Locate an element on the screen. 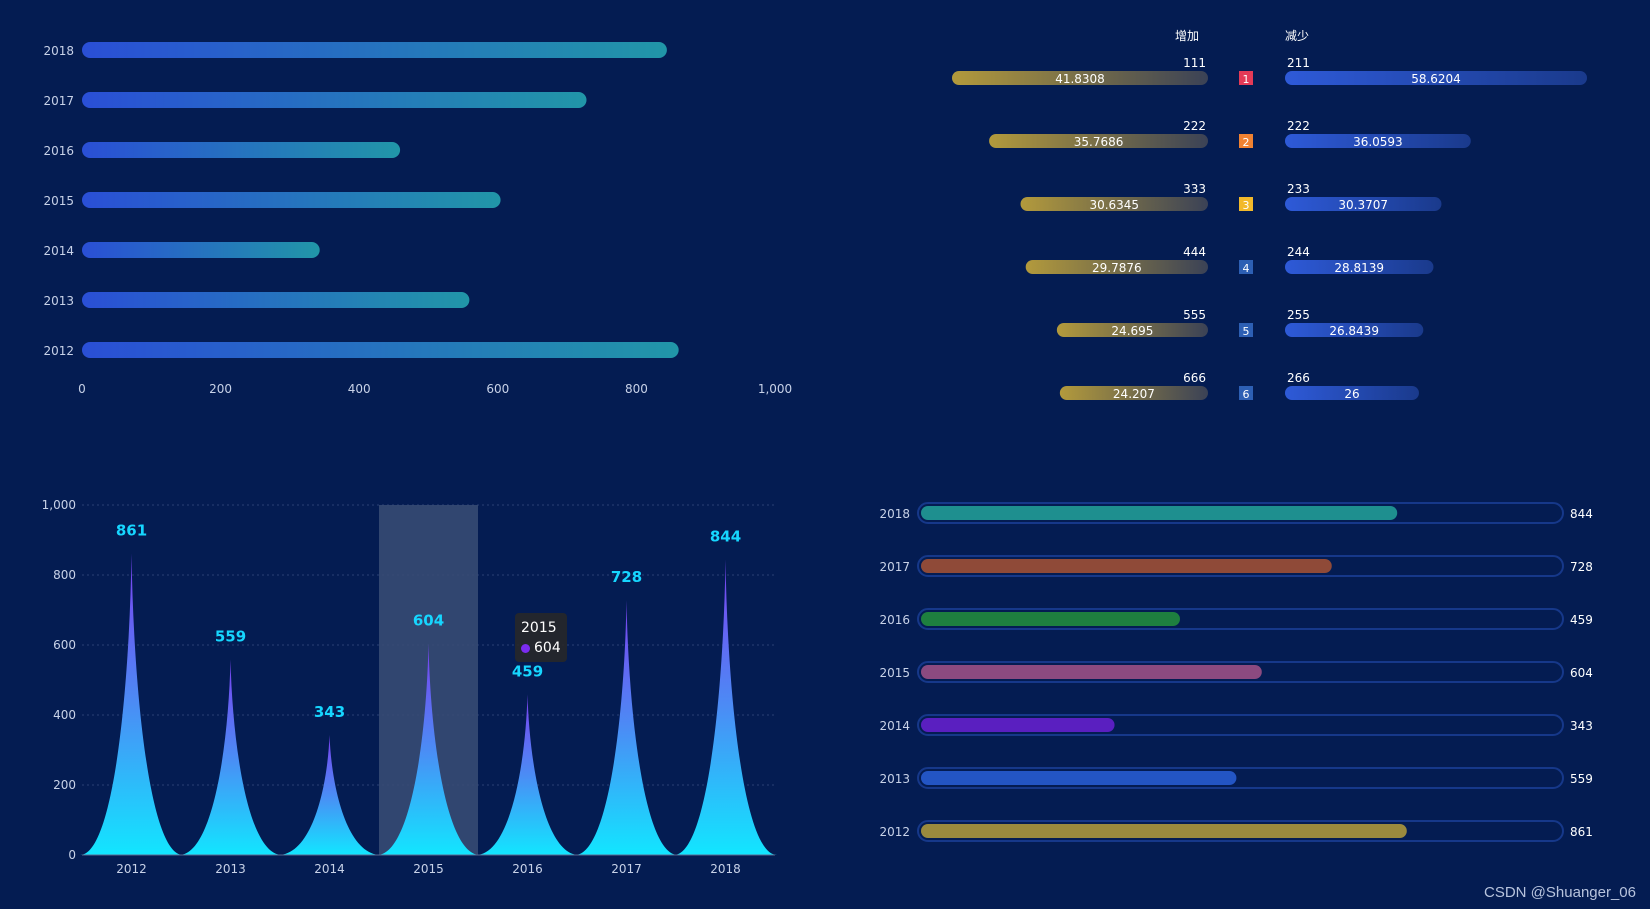 The image size is (1650, 909). y-tick-label: 600 is located at coordinates (64, 645).